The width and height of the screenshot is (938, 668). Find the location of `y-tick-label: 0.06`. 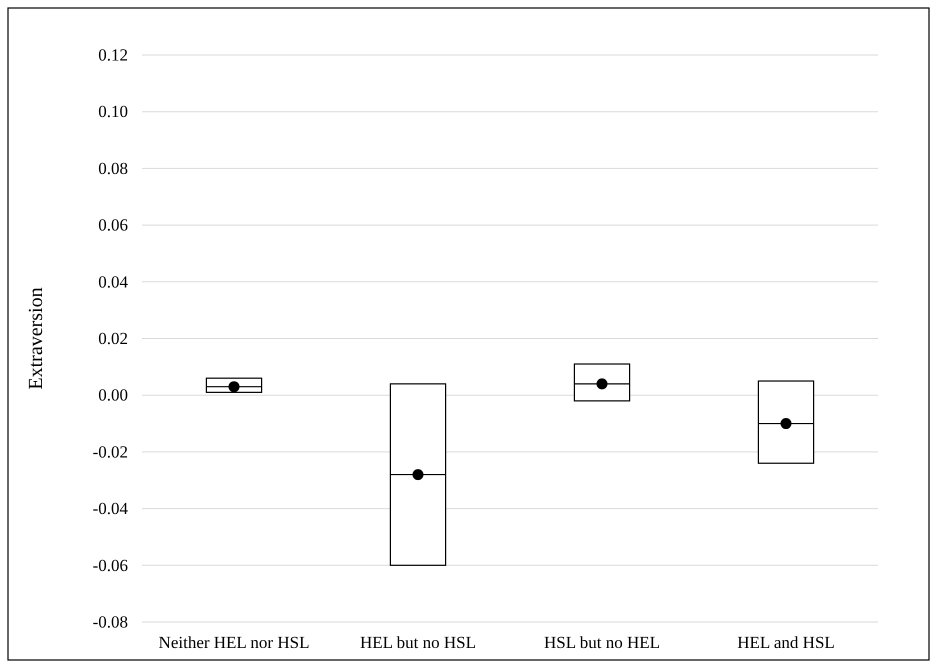

y-tick-label: 0.06 is located at coordinates (113, 225).